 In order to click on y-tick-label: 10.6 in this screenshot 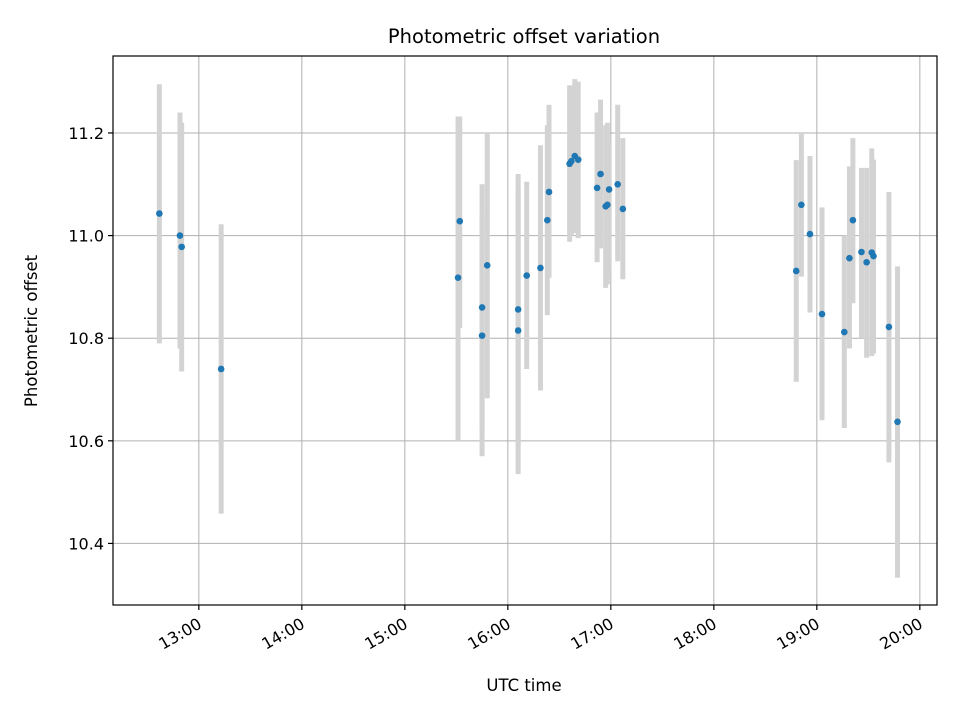, I will do `click(86, 441)`.